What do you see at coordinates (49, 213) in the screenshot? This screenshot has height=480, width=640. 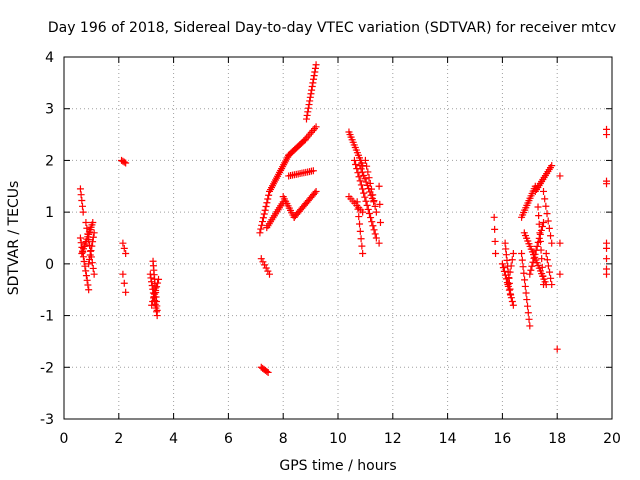 I see `y-tick-label: 1` at bounding box center [49, 213].